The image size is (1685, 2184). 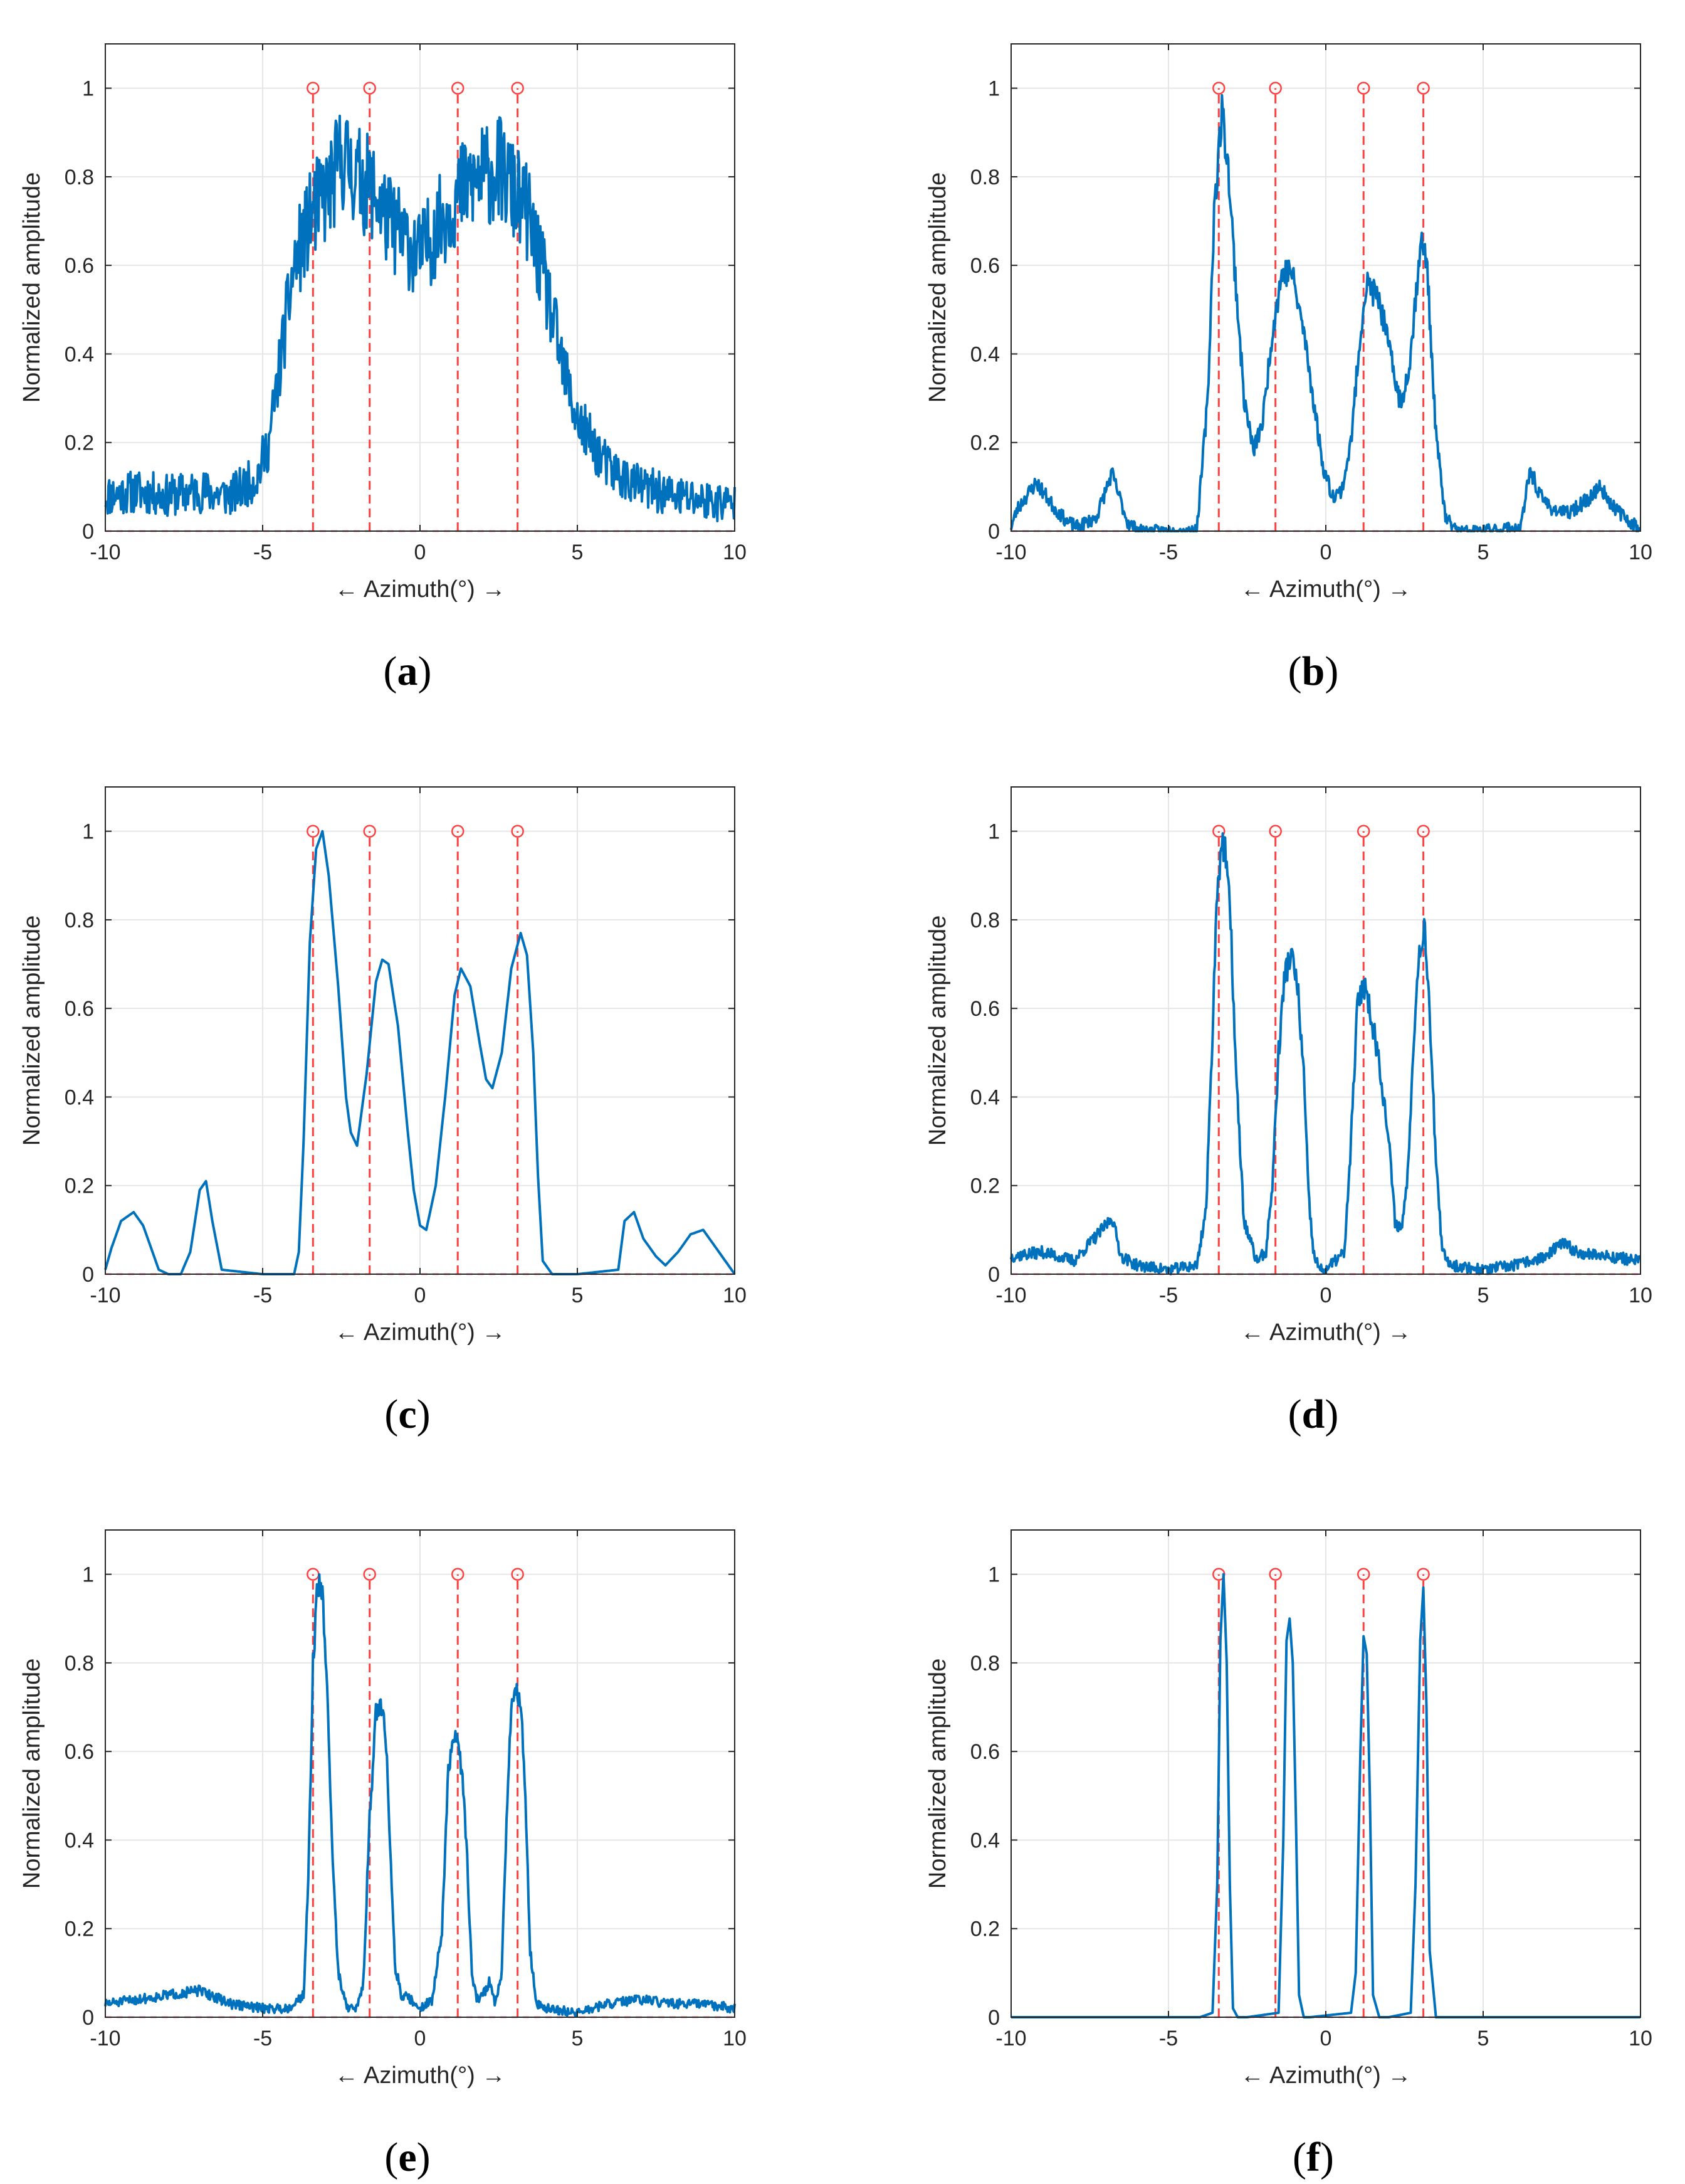 What do you see at coordinates (79, 1009) in the screenshot?
I see `panel-c-ytick-label: 0.6` at bounding box center [79, 1009].